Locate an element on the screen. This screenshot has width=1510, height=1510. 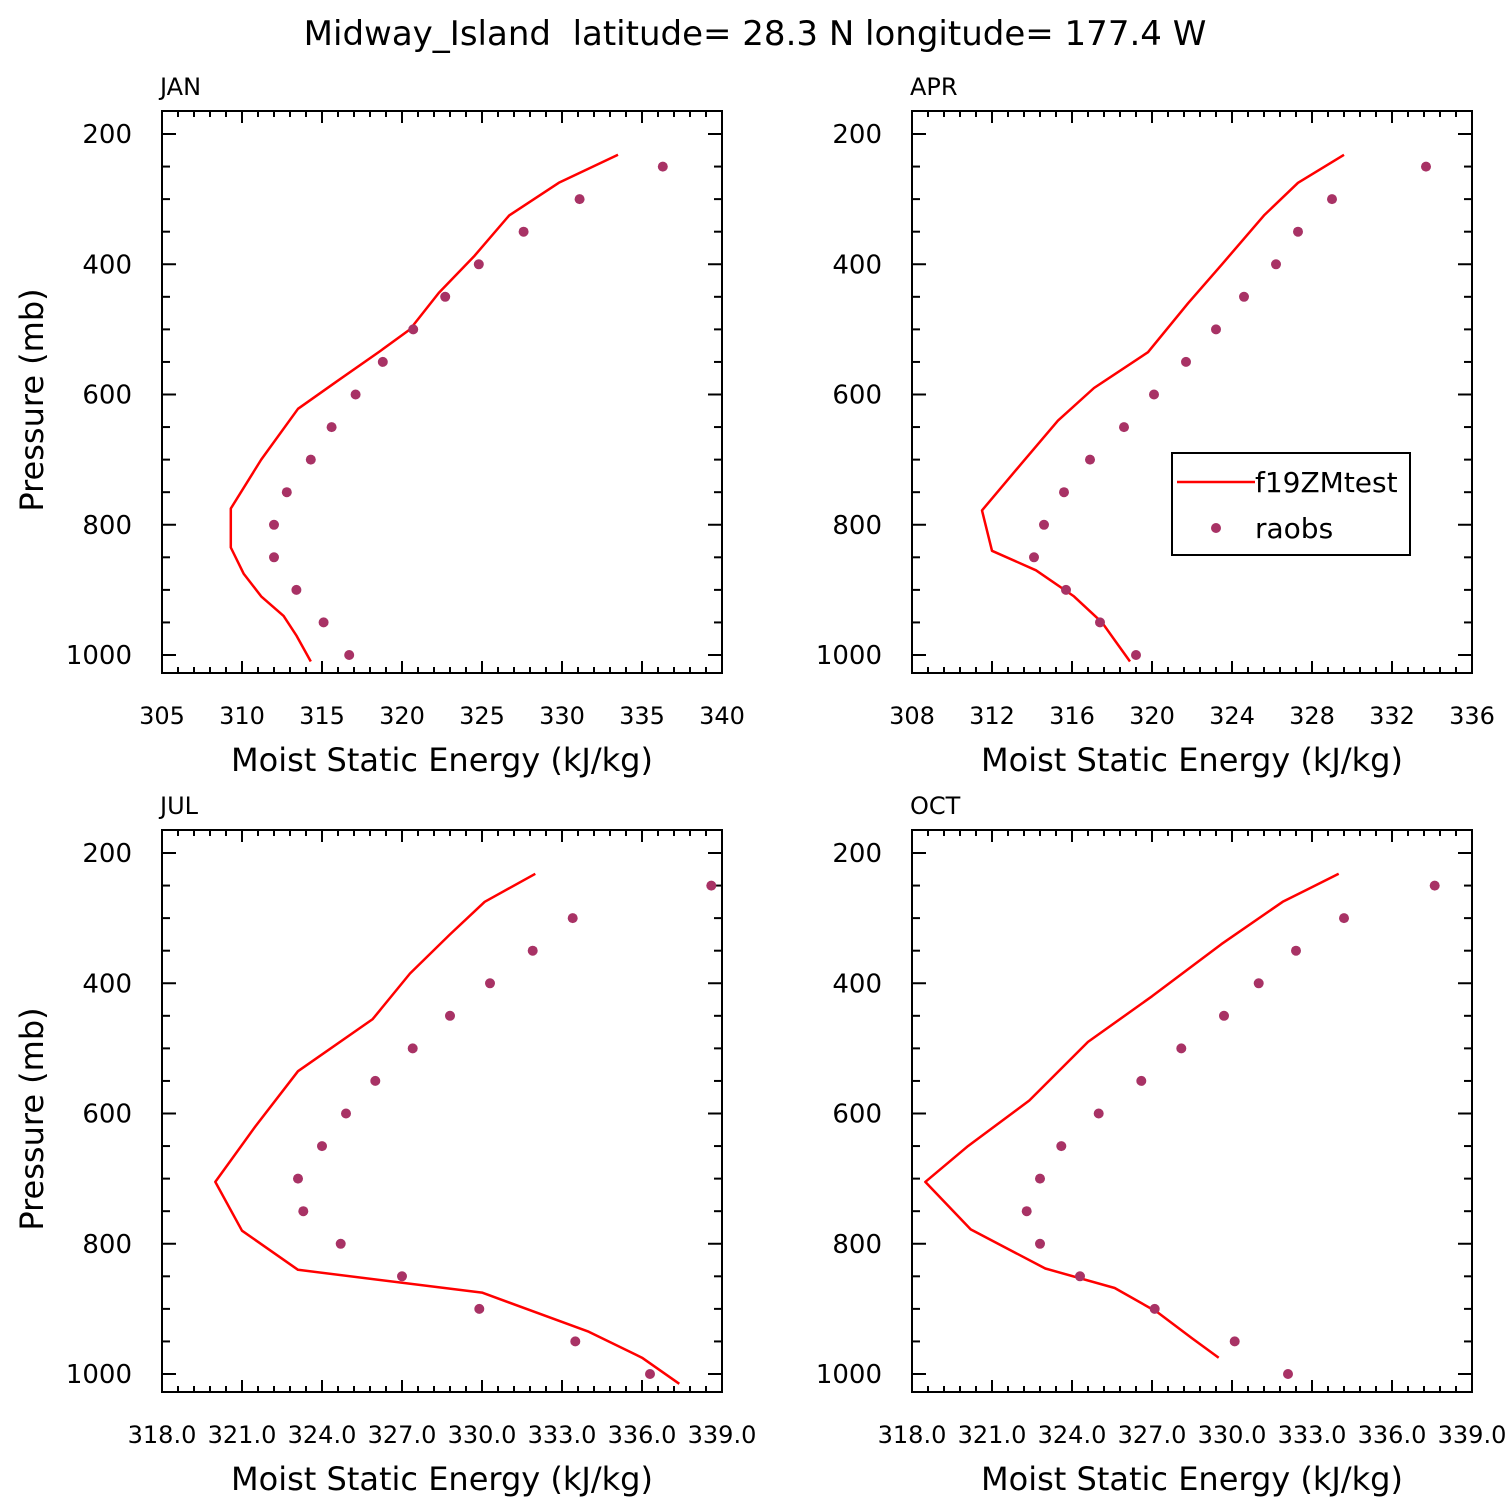
x-tick-label: 328 is located at coordinates (1312, 716).